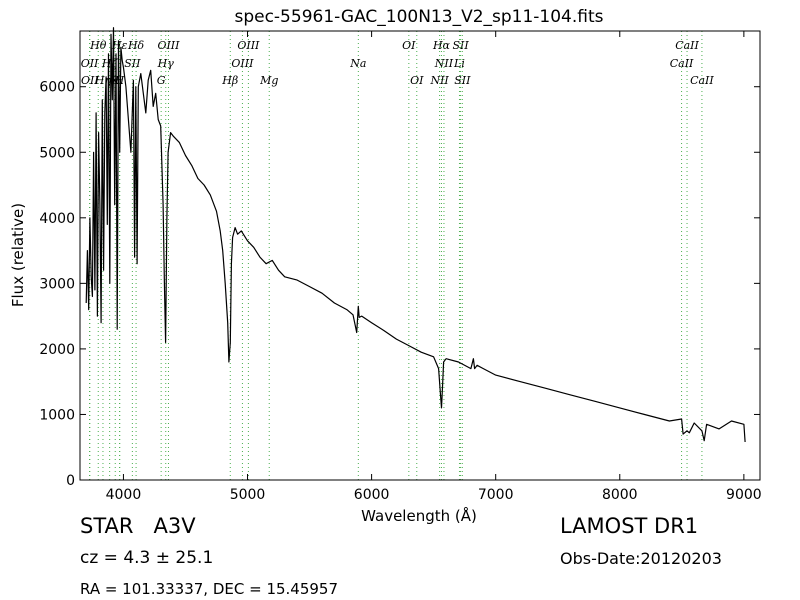 The width and height of the screenshot is (800, 600). Describe the element at coordinates (90, 80) in the screenshot. I see `spectral-line-label: OII` at that location.